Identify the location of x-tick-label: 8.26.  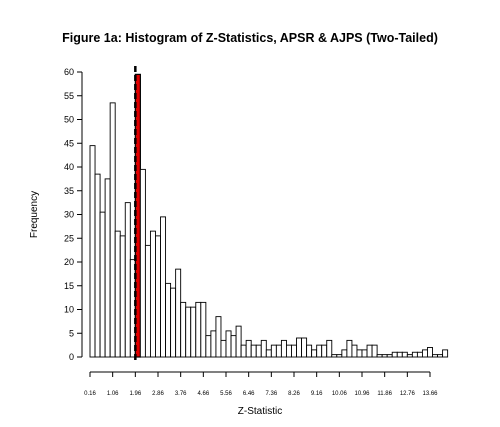
(294, 394).